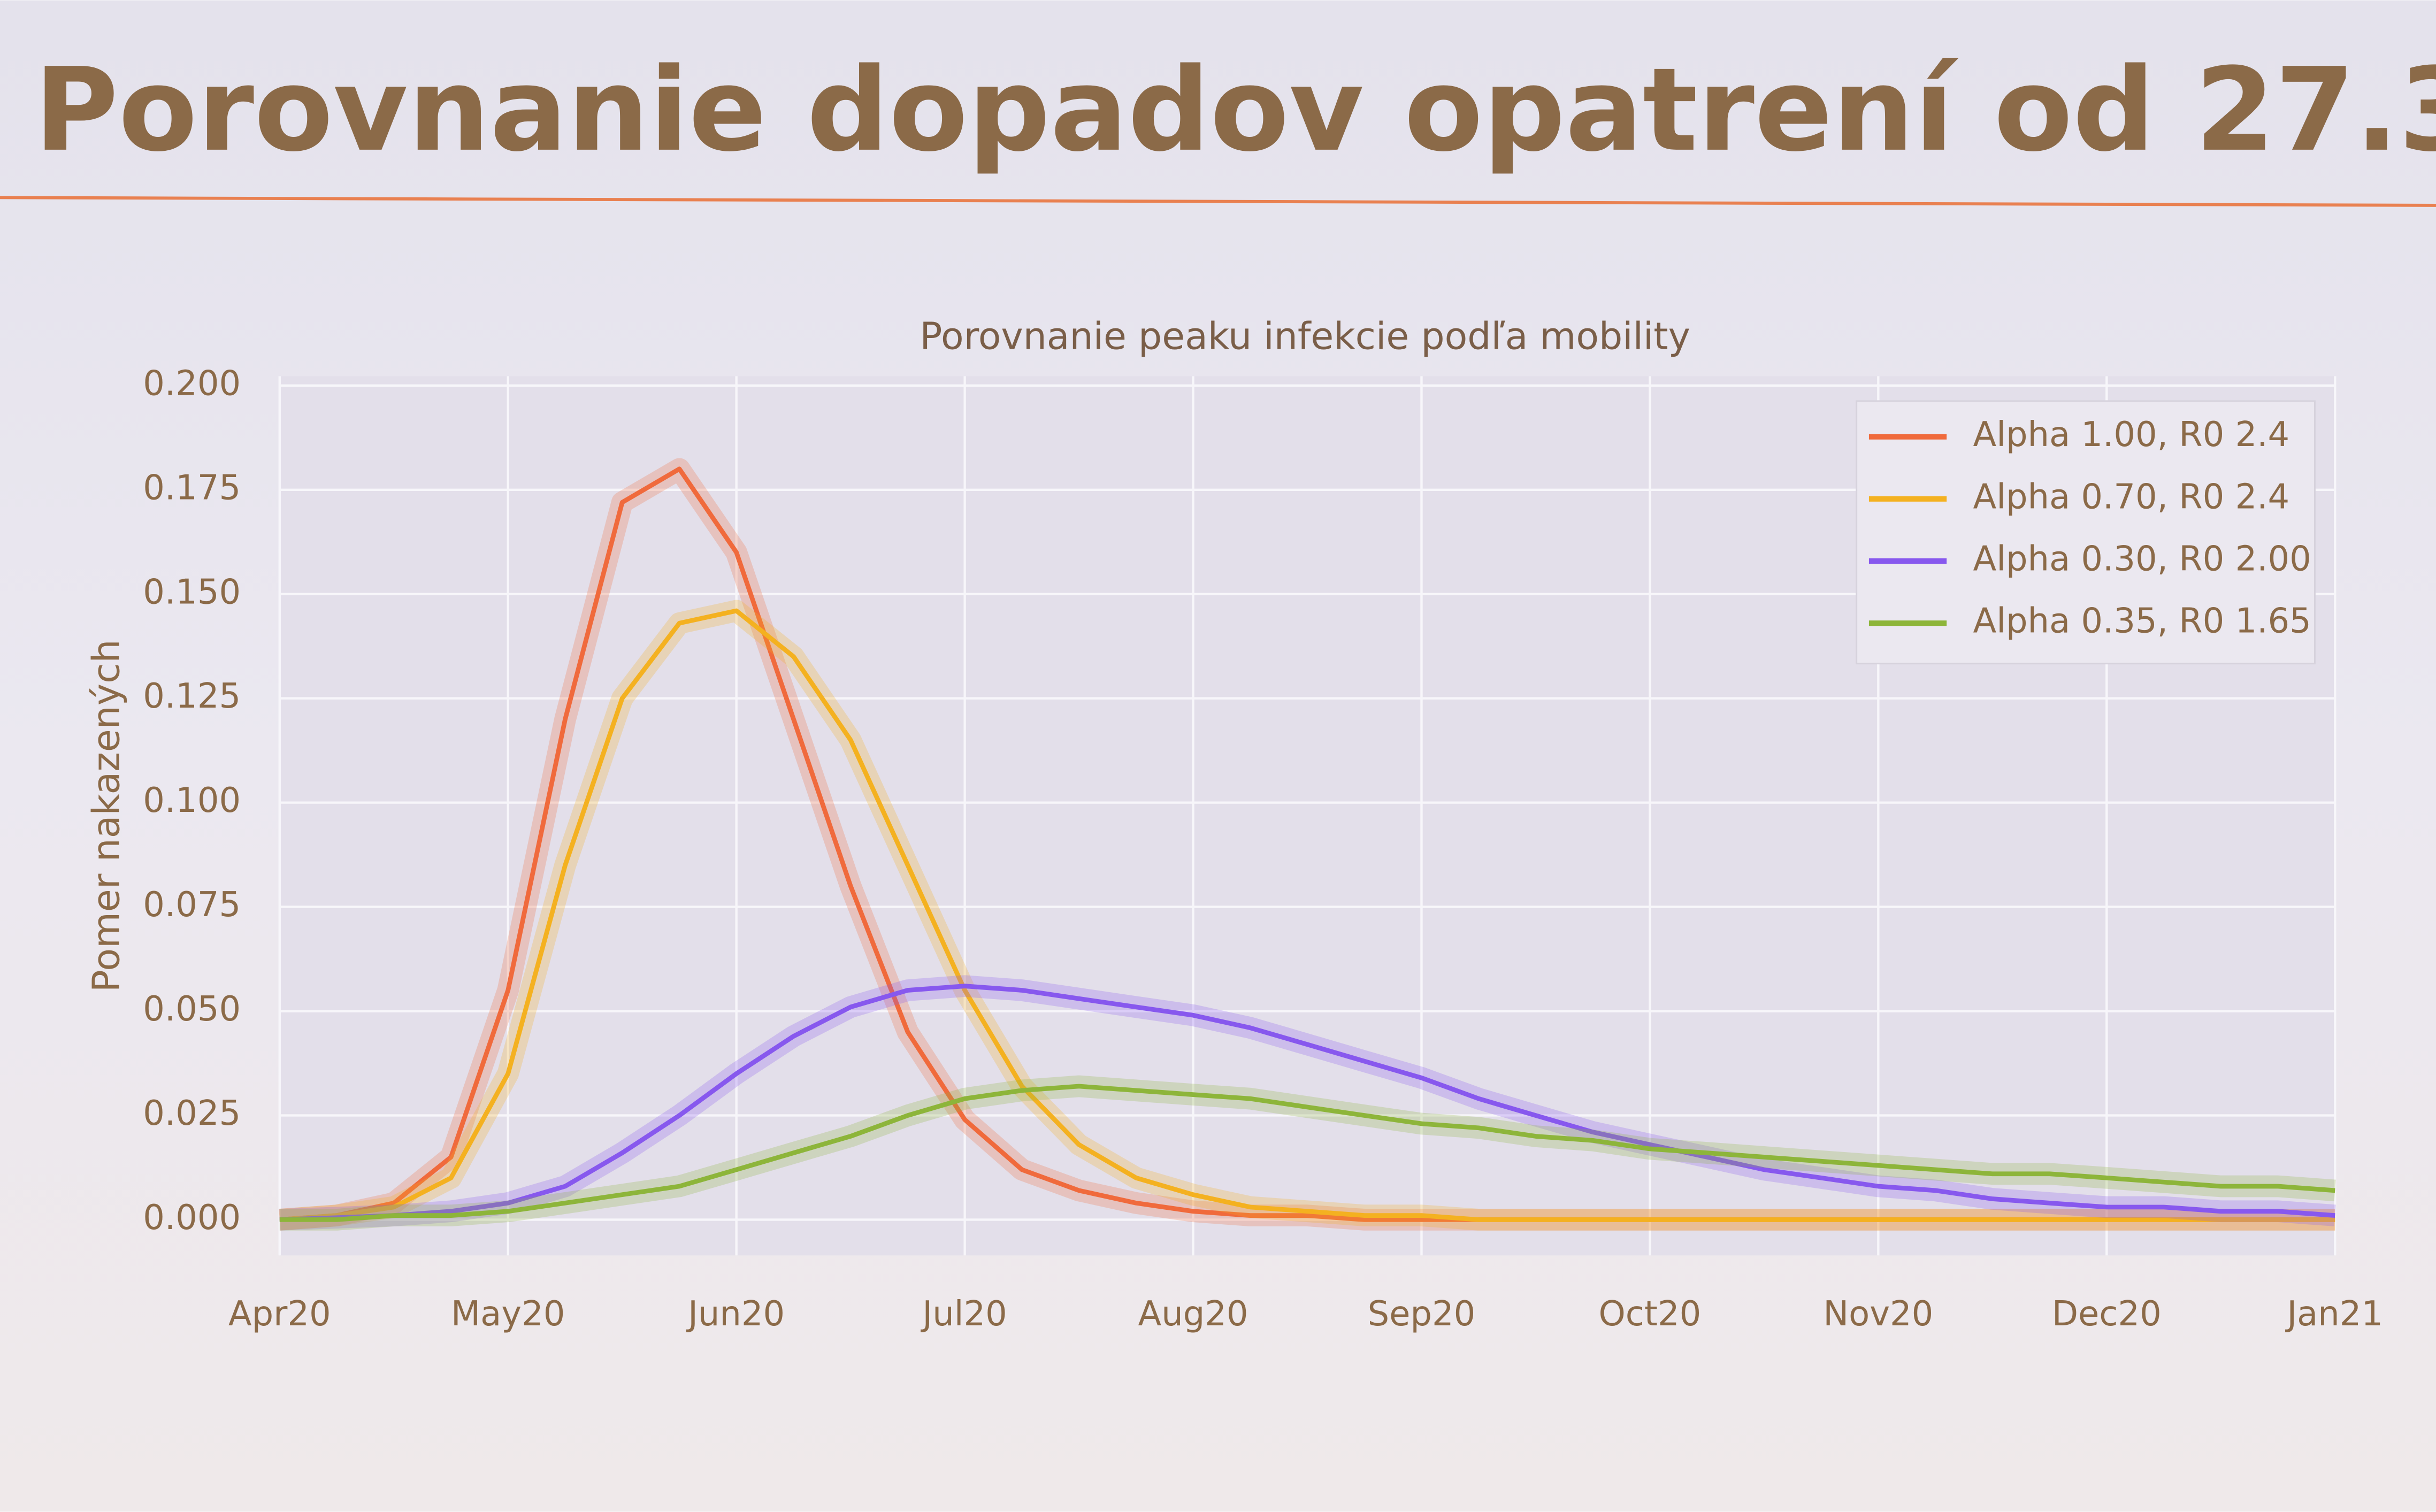 Image resolution: width=2436 pixels, height=1512 pixels. What do you see at coordinates (192, 696) in the screenshot?
I see `y-tick-label: 0.125` at bounding box center [192, 696].